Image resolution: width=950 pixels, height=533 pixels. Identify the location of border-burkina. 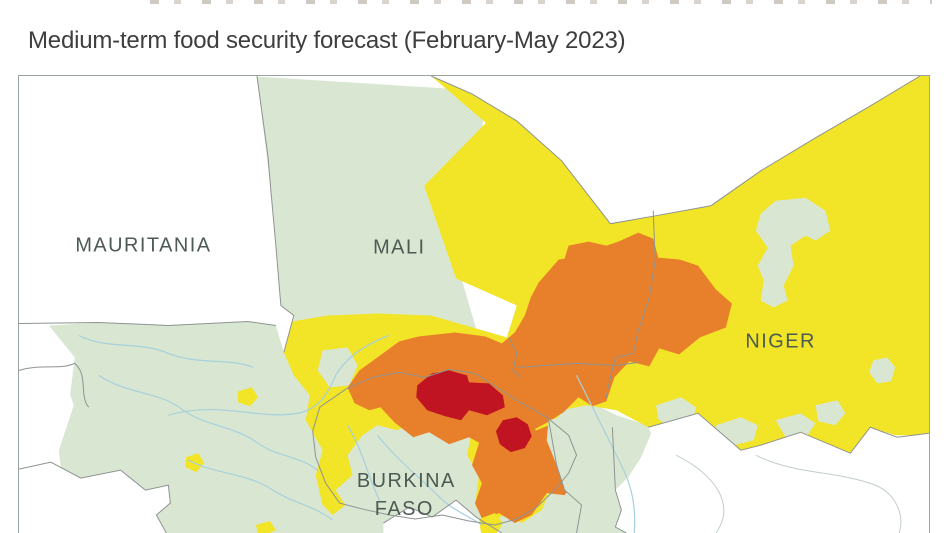
(445, 447).